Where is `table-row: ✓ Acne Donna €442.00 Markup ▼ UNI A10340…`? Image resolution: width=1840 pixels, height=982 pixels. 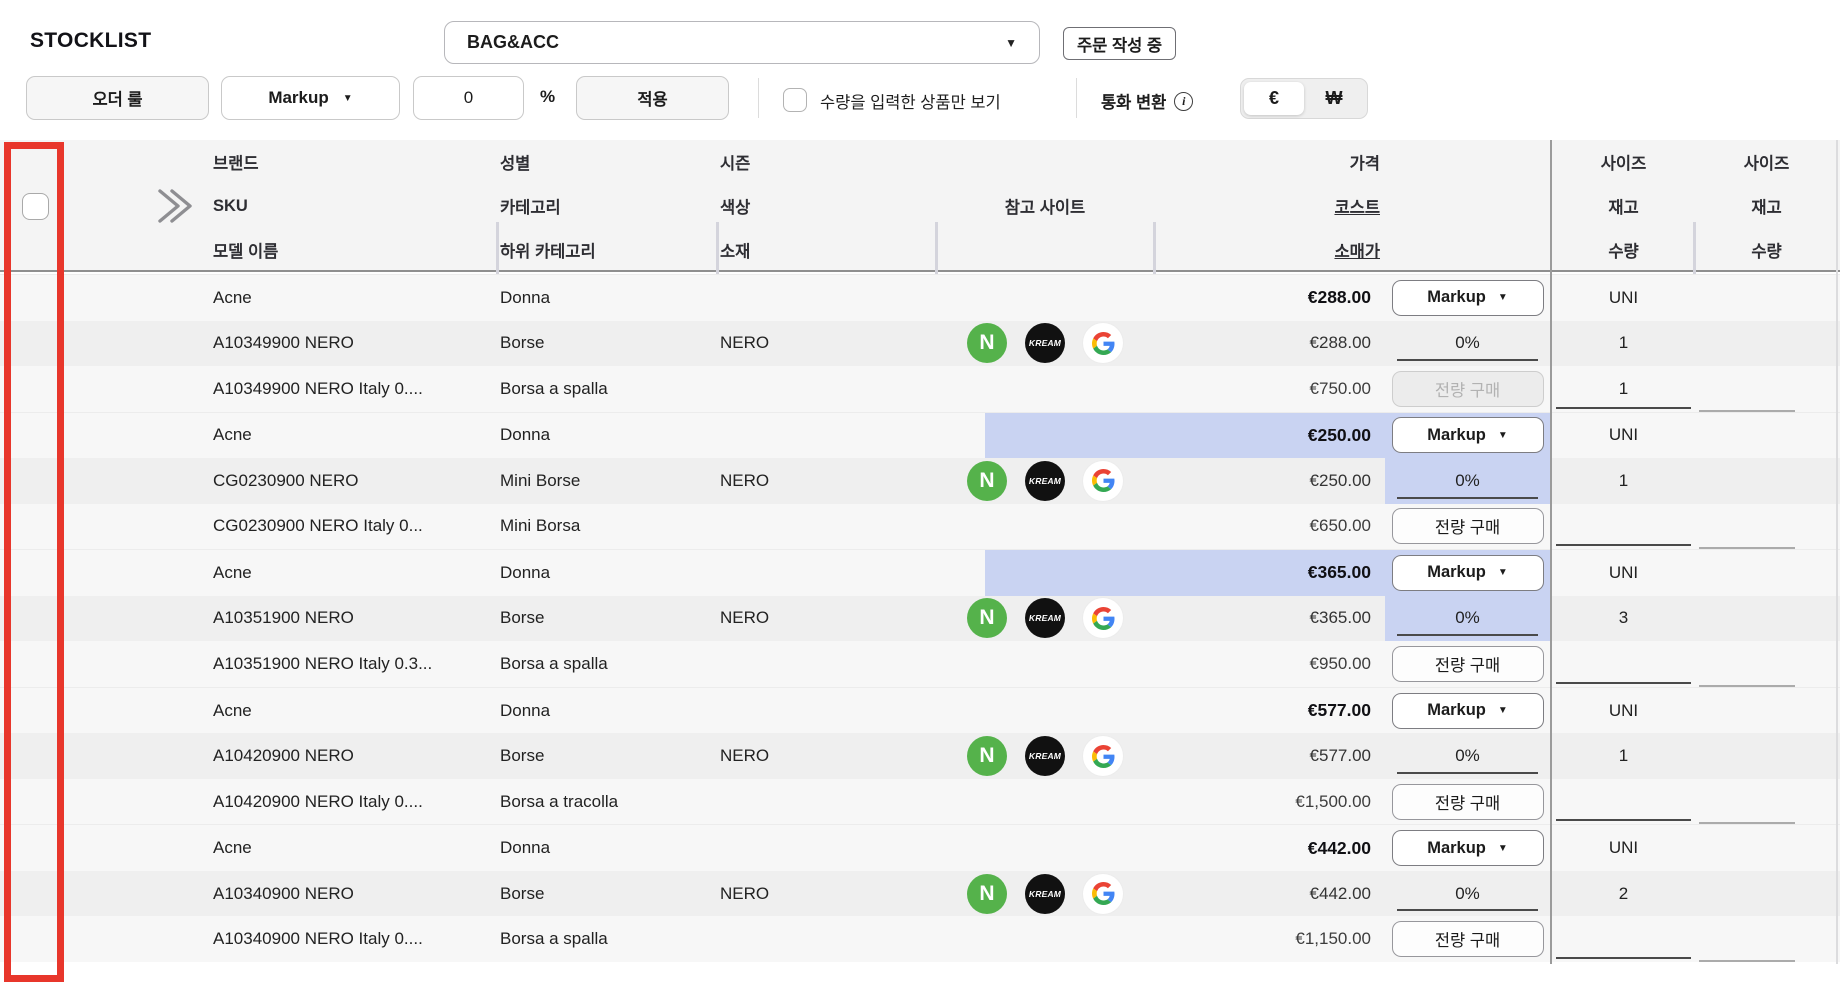 table-row: ✓ Acne Donna €442.00 Markup ▼ UNI A10340… is located at coordinates (920, 893).